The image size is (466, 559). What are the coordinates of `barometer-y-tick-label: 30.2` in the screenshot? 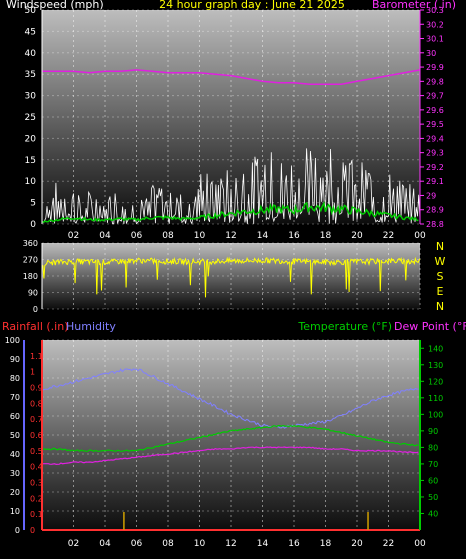 It's located at (435, 24).